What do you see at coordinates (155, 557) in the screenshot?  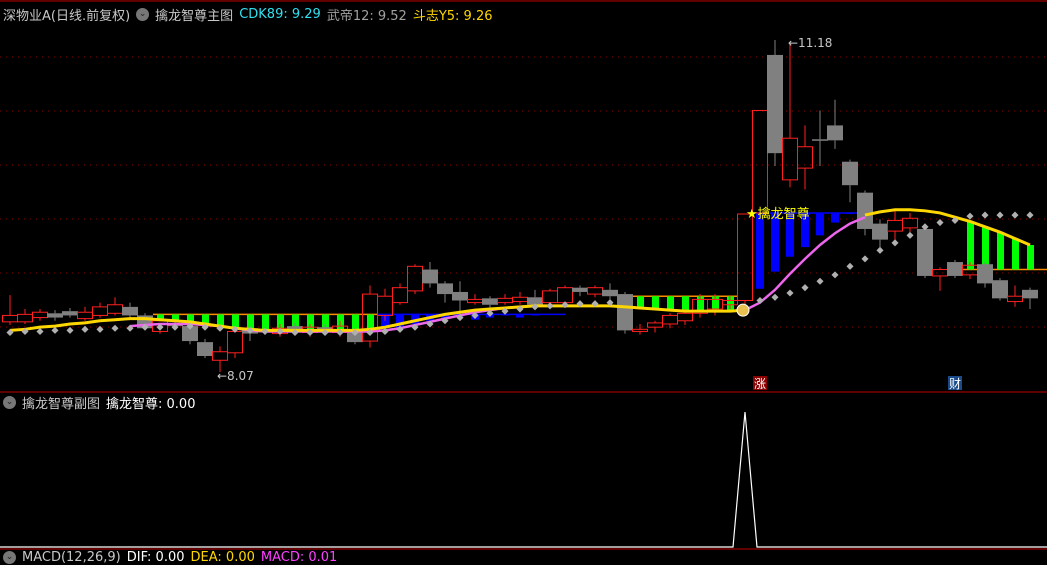 I see `dif-value: DIF: 0.00` at bounding box center [155, 557].